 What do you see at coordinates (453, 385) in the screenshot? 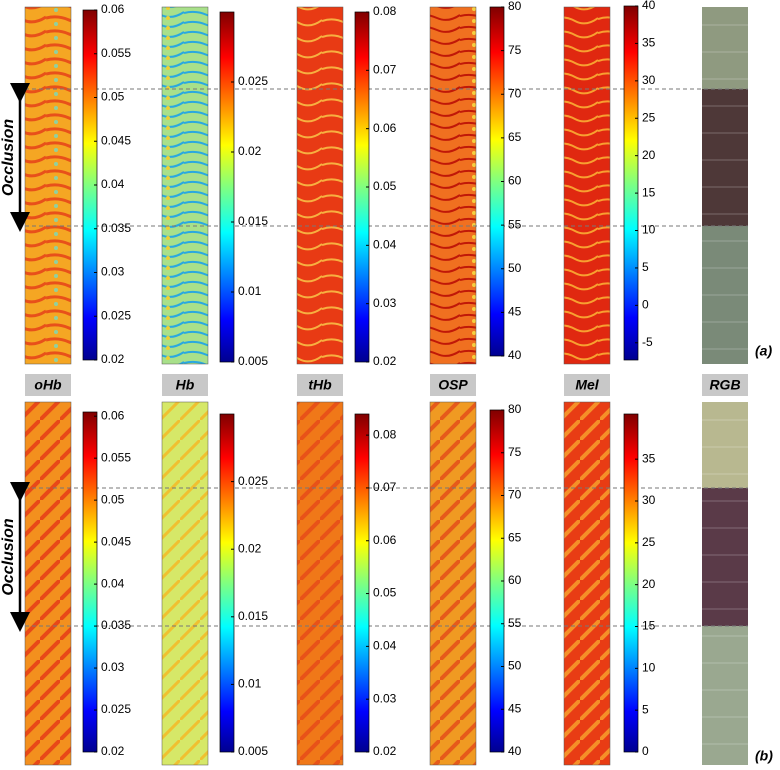
I see `column-label: OSP` at bounding box center [453, 385].